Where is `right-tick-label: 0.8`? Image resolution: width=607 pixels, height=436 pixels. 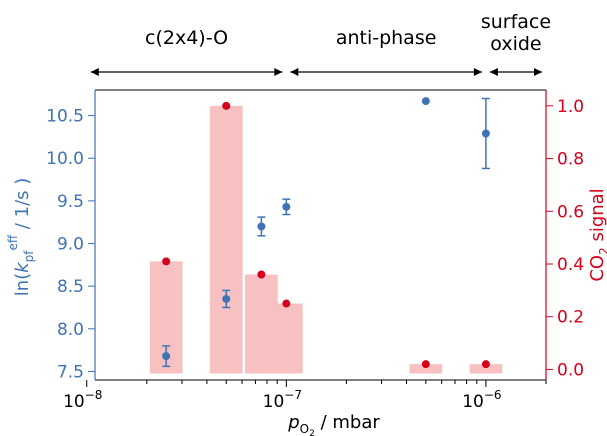
right-tick-label: 0.8 is located at coordinates (570, 160).